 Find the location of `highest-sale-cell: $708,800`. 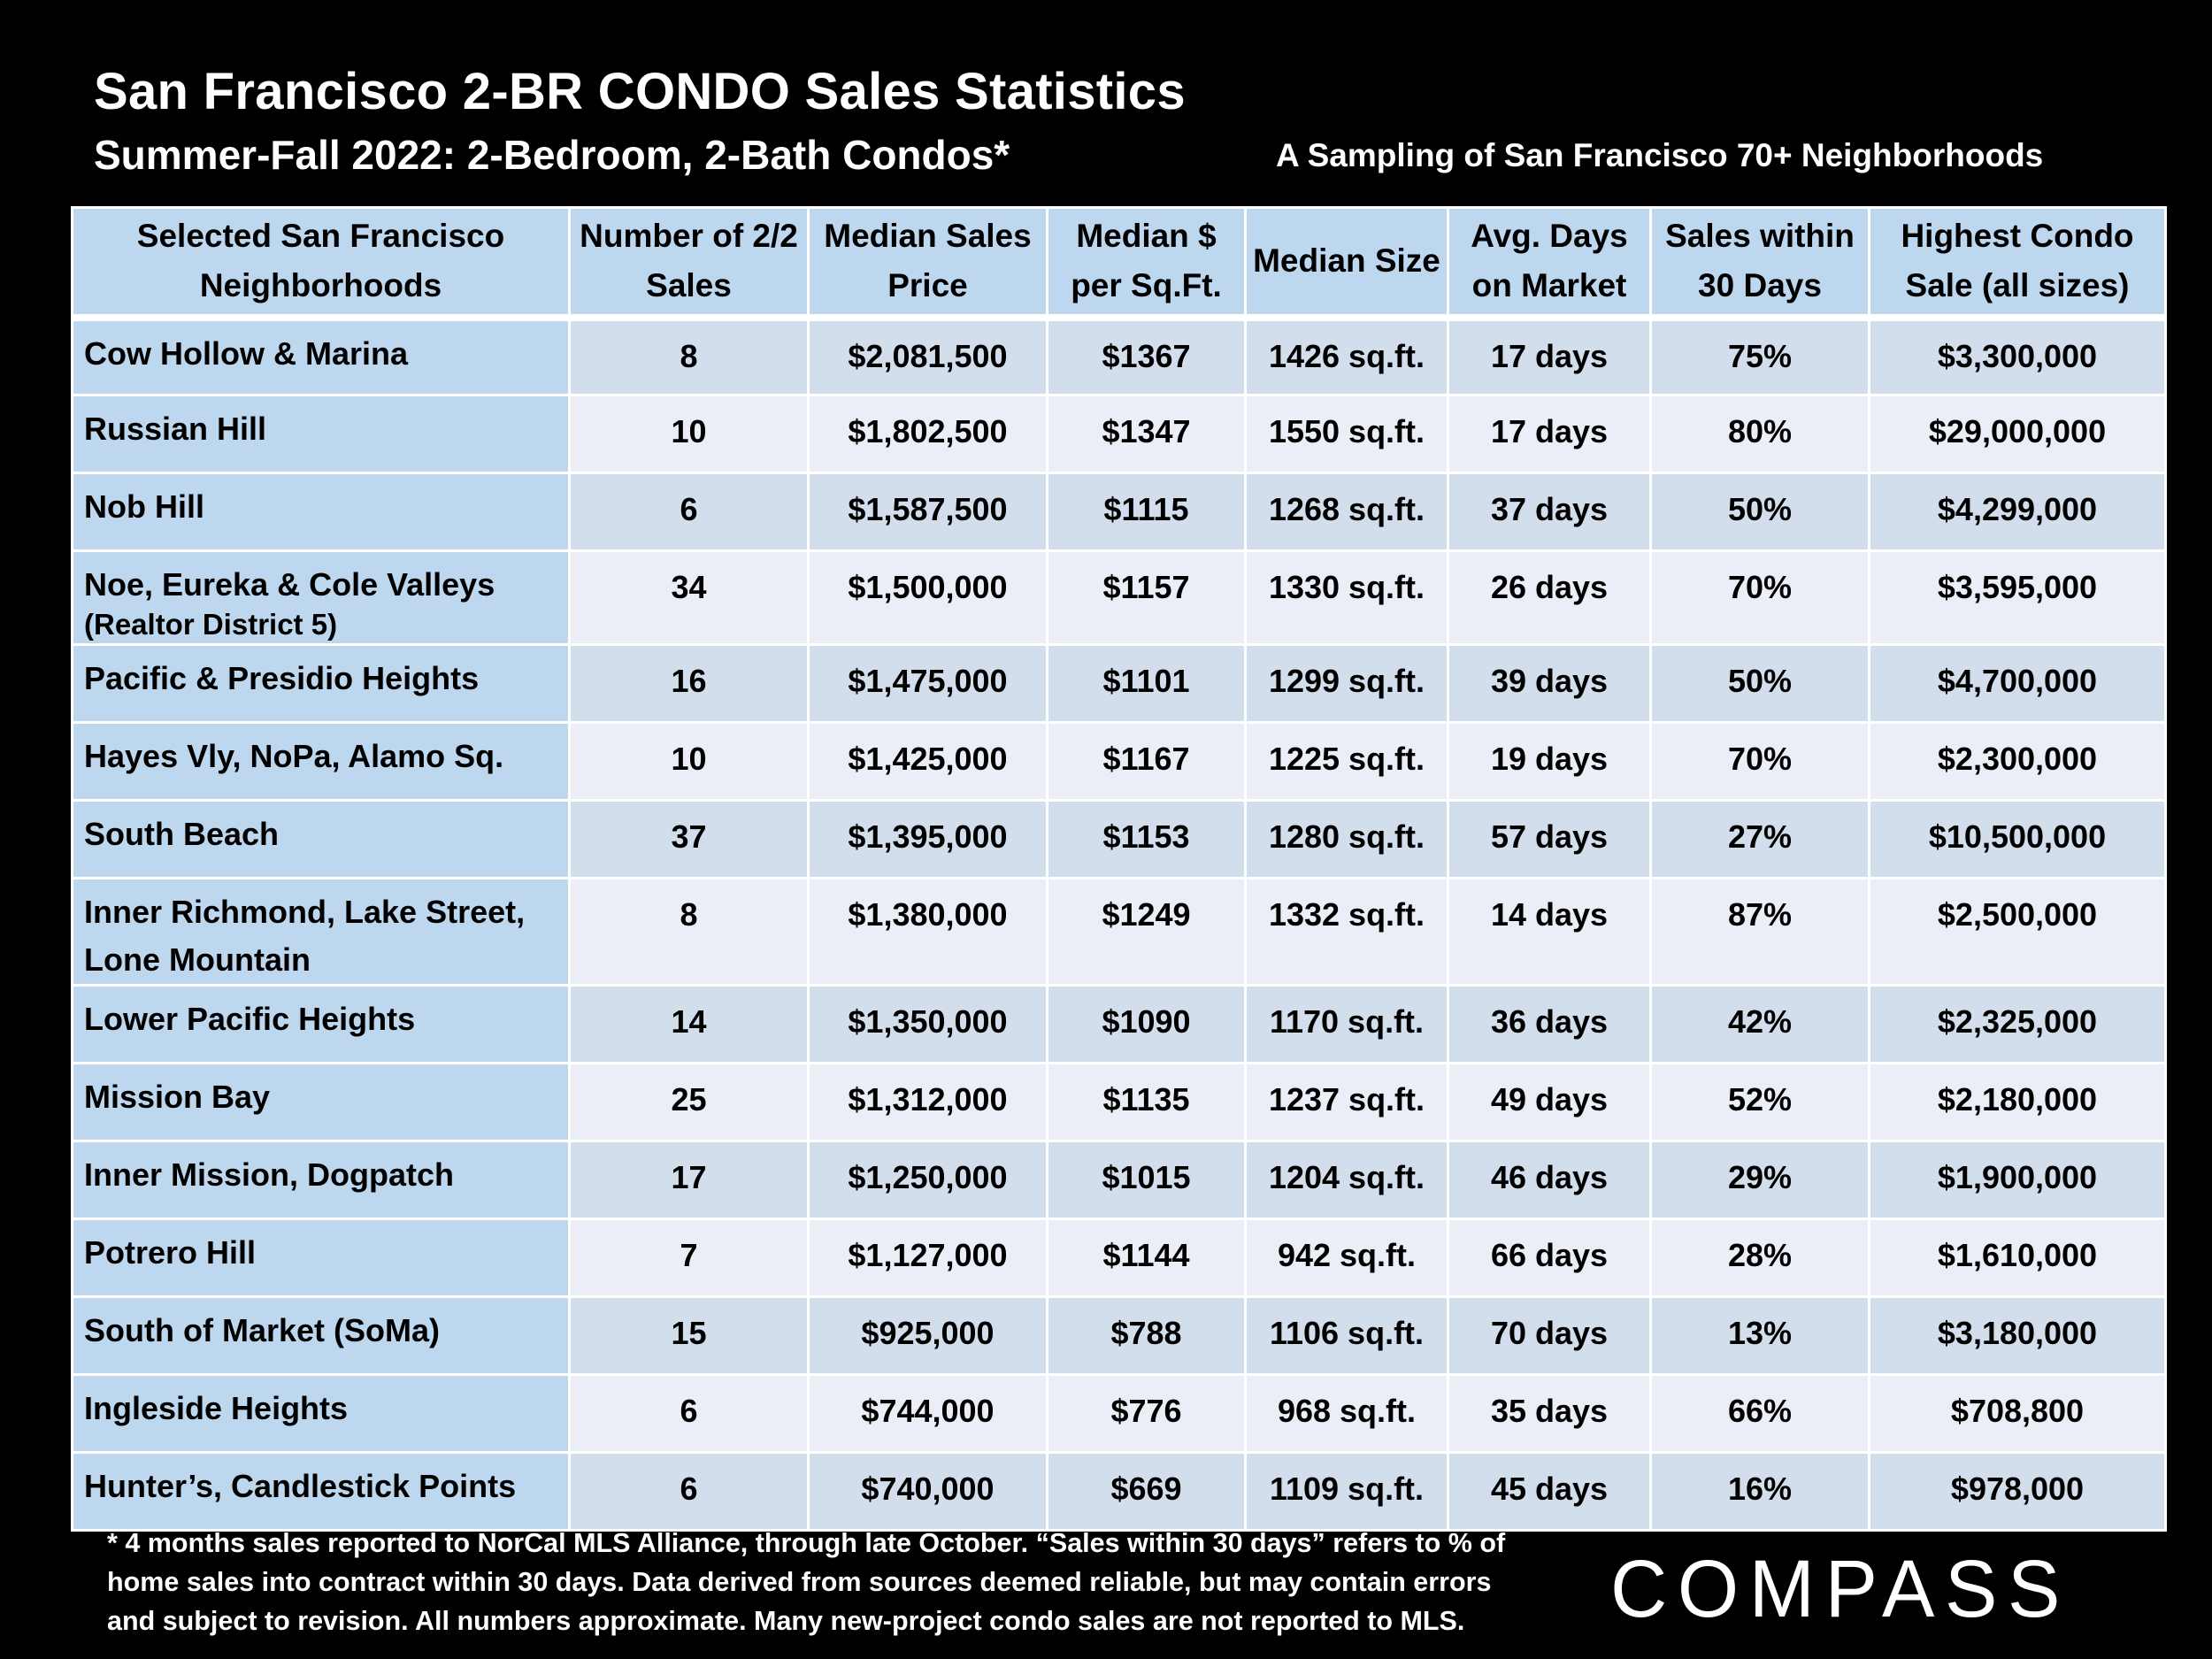

highest-sale-cell: $708,800 is located at coordinates (2018, 1414).